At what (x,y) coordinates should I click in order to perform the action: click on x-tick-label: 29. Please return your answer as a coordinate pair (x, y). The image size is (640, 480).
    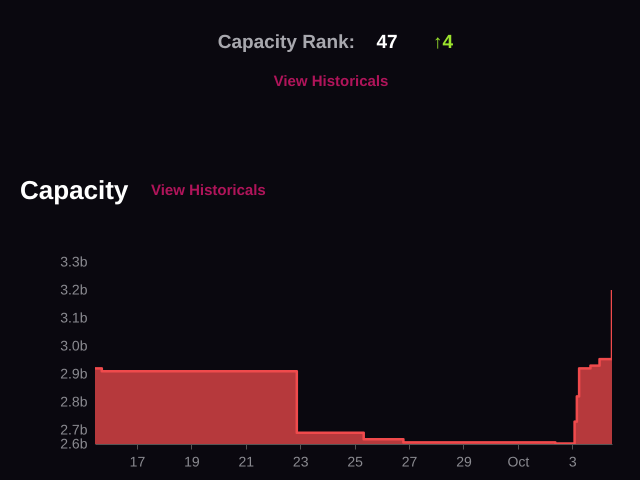
    Looking at the image, I should click on (464, 462).